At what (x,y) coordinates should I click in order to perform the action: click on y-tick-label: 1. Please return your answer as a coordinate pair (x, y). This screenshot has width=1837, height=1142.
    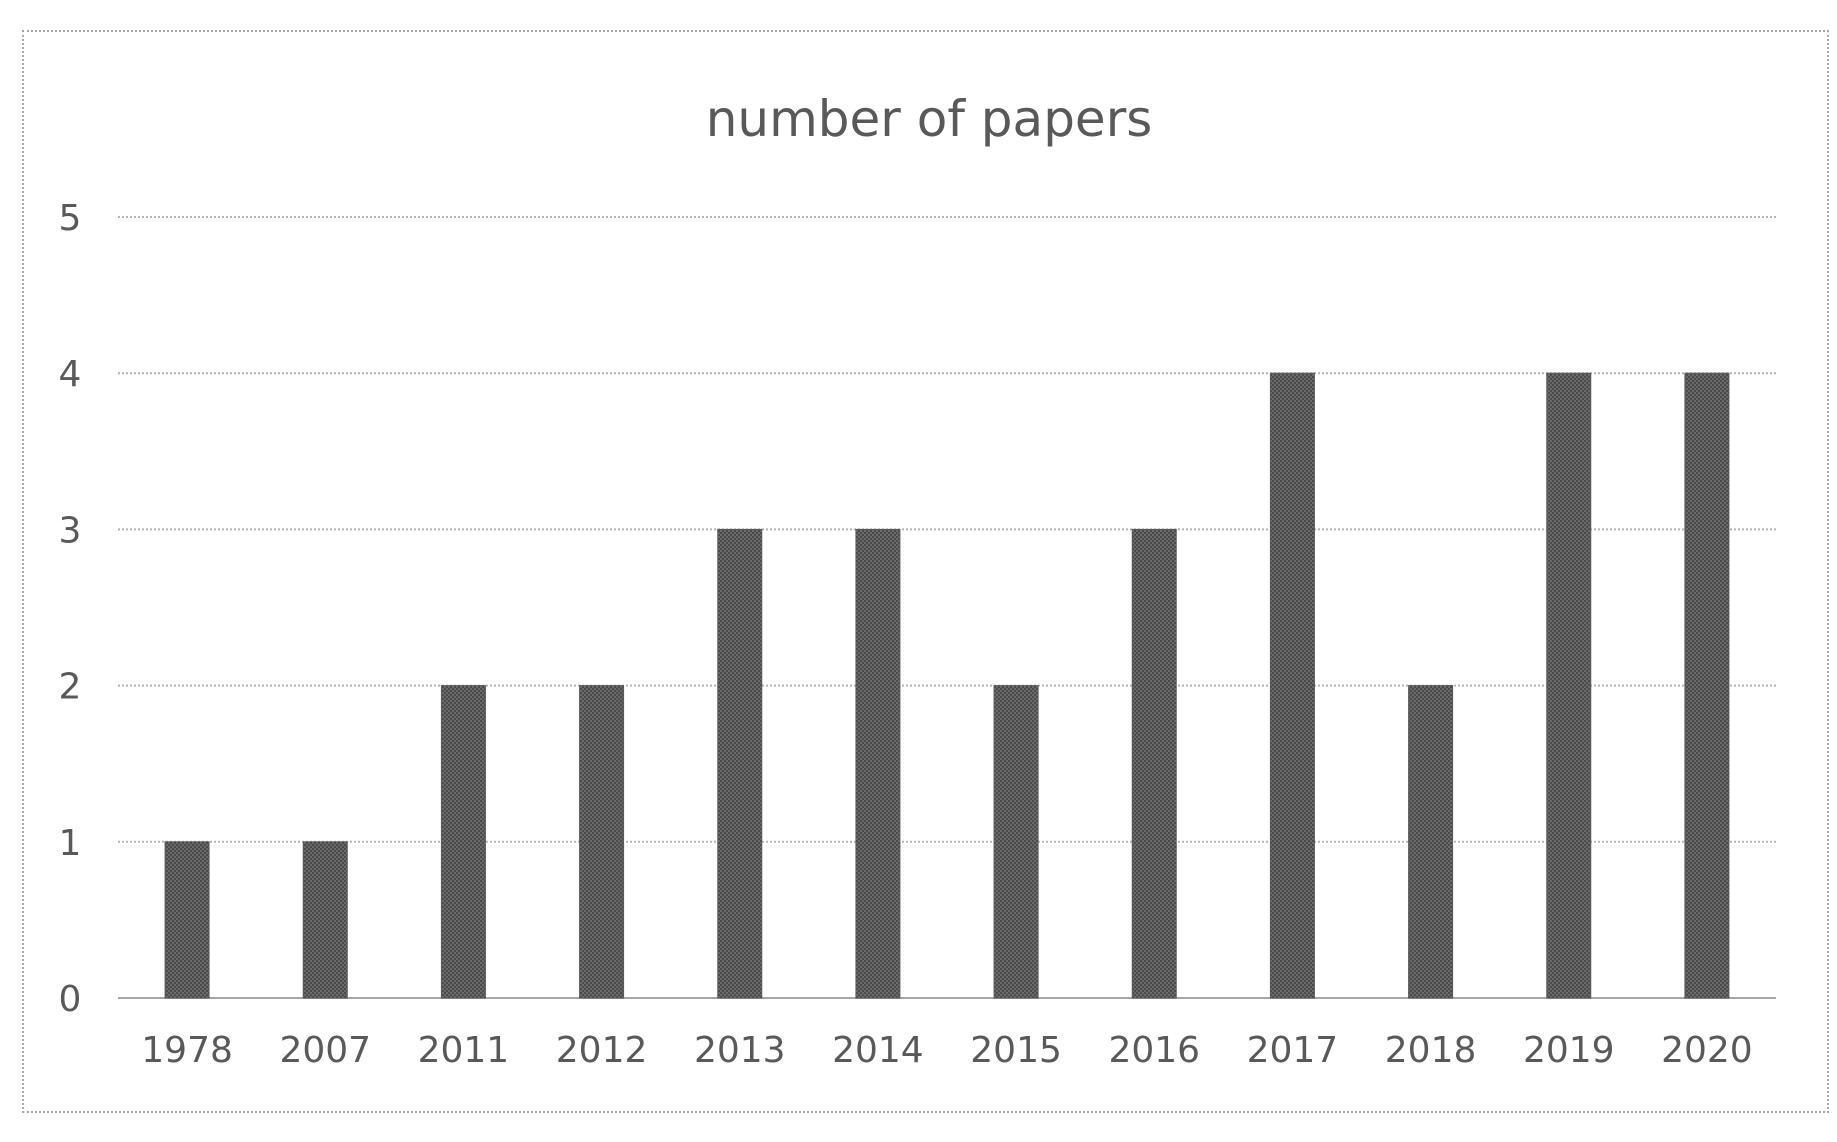
    Looking at the image, I should click on (70, 843).